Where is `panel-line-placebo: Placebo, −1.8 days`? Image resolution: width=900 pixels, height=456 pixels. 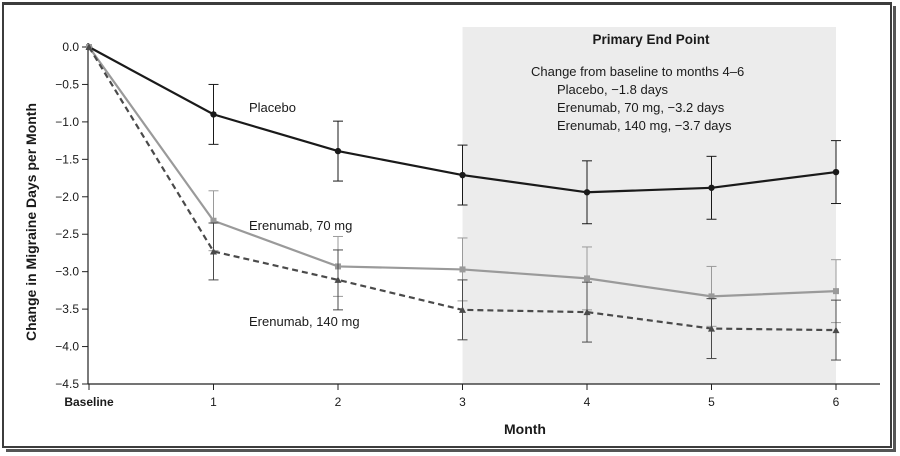 panel-line-placebo: Placebo, −1.8 days is located at coordinates (612, 89).